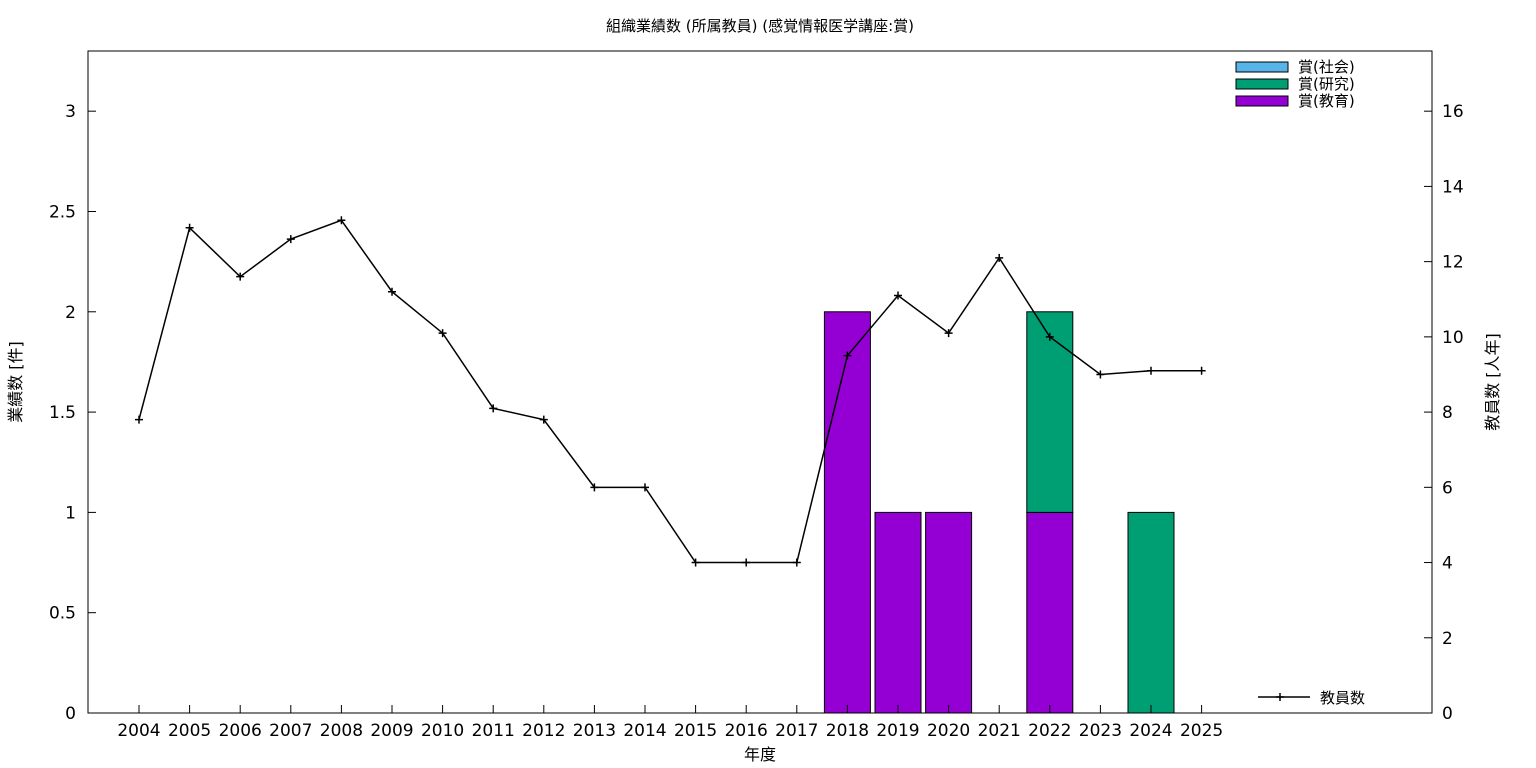 The height and width of the screenshot is (768, 1536). What do you see at coordinates (594, 731) in the screenshot?
I see `x-tick-label: 2013` at bounding box center [594, 731].